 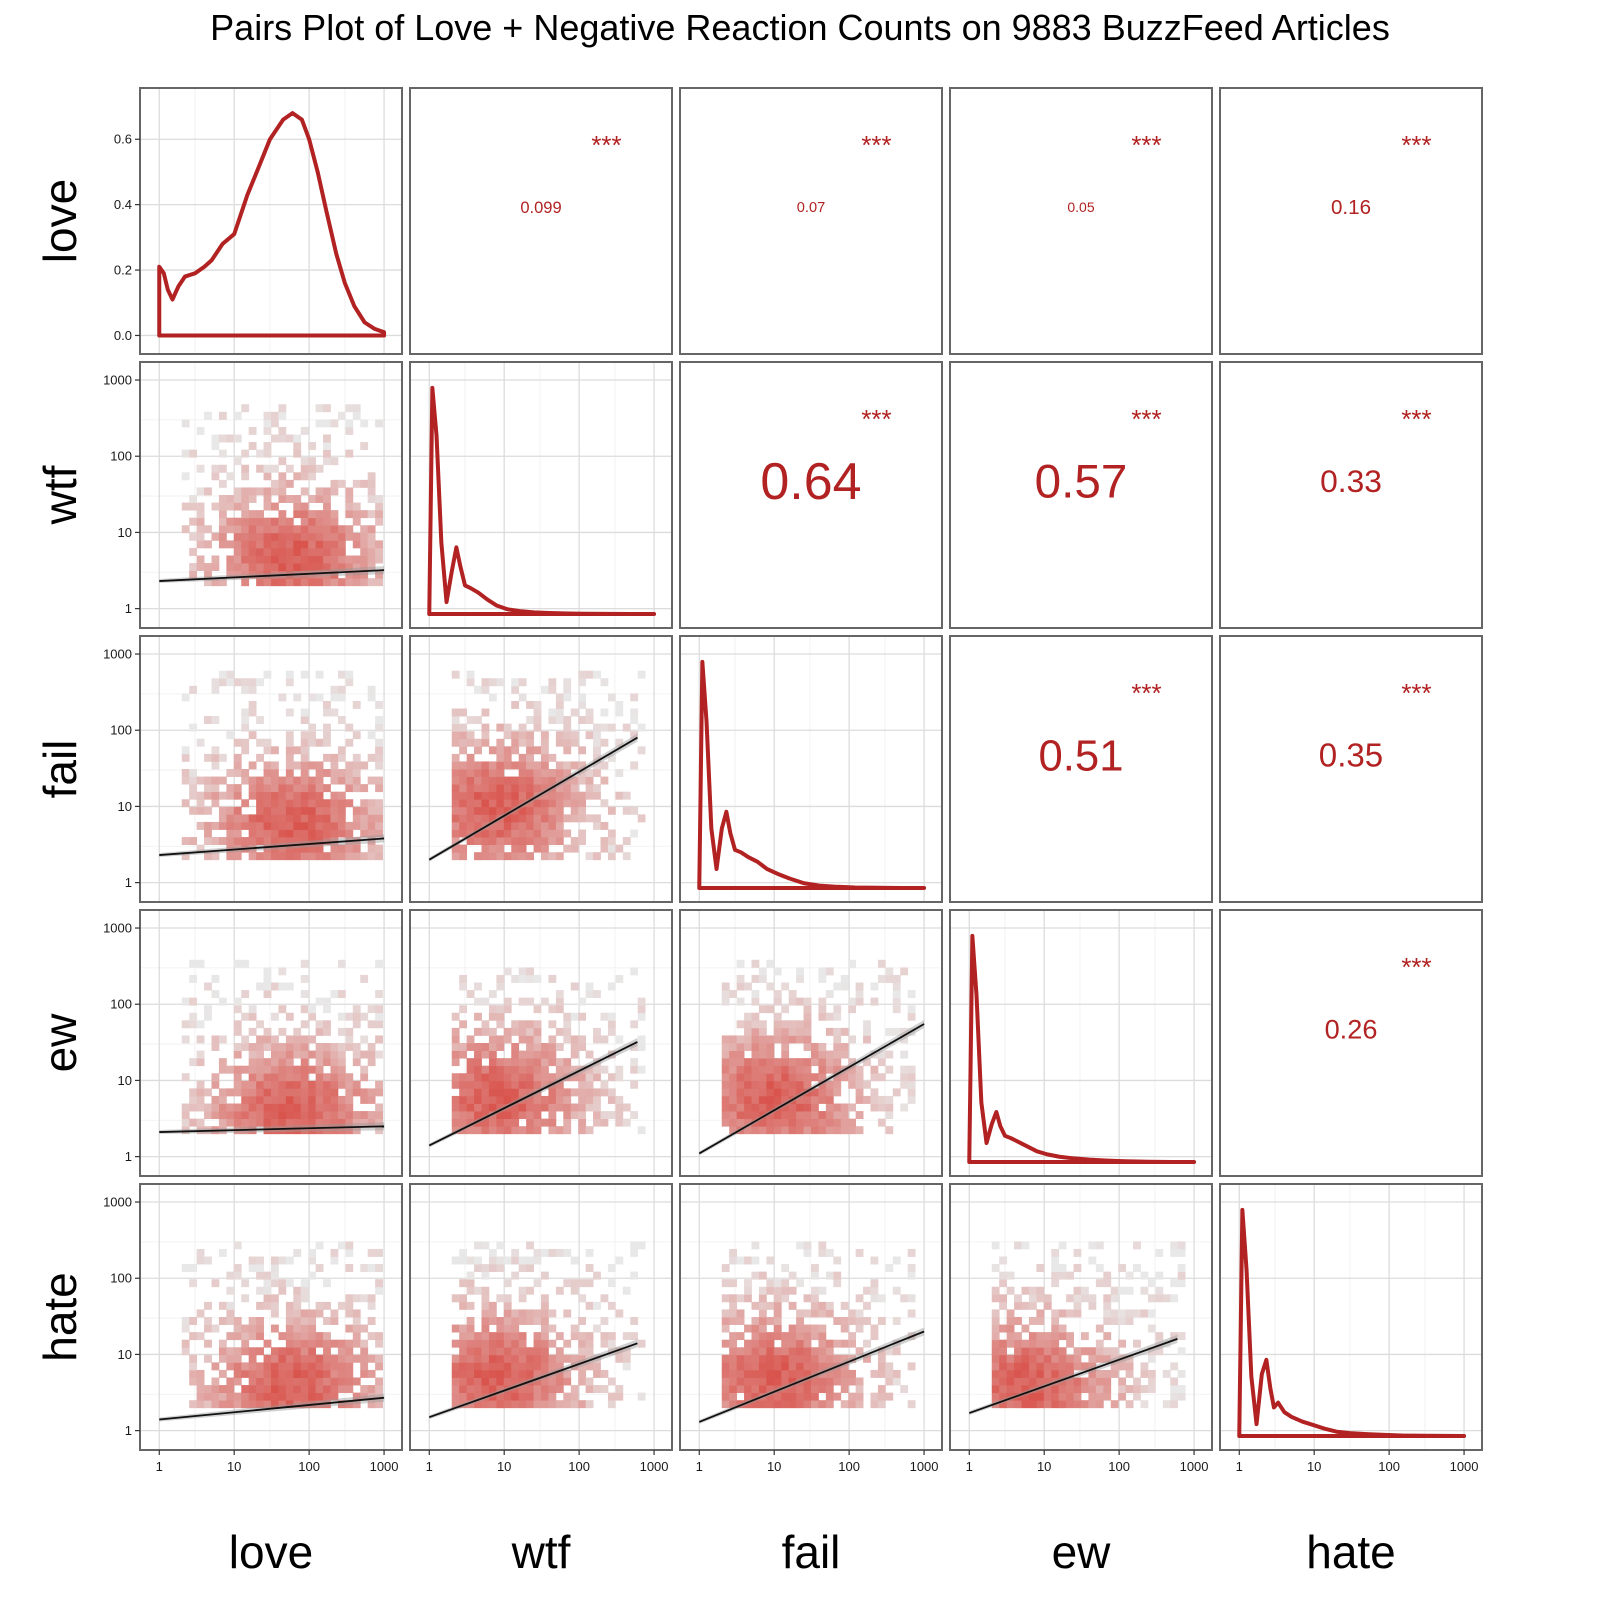 I want to click on panel-hate-fail, so click(x=811, y=1317).